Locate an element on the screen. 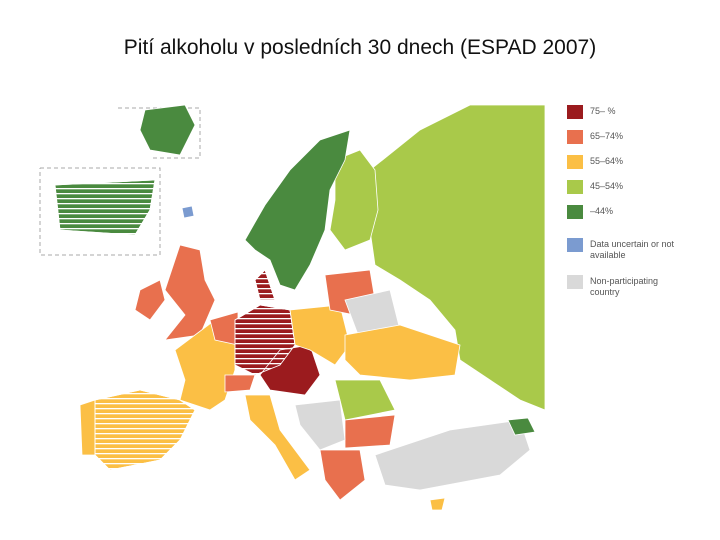 Image resolution: width=720 pixels, height=540 pixels. legend-label: 55–64% is located at coordinates (607, 161).